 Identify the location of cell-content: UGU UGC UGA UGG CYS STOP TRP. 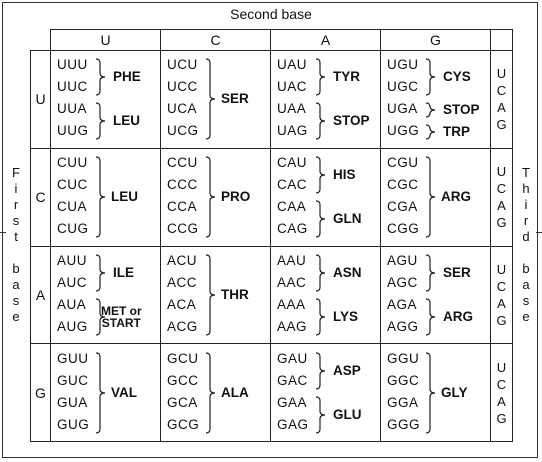
(435, 99).